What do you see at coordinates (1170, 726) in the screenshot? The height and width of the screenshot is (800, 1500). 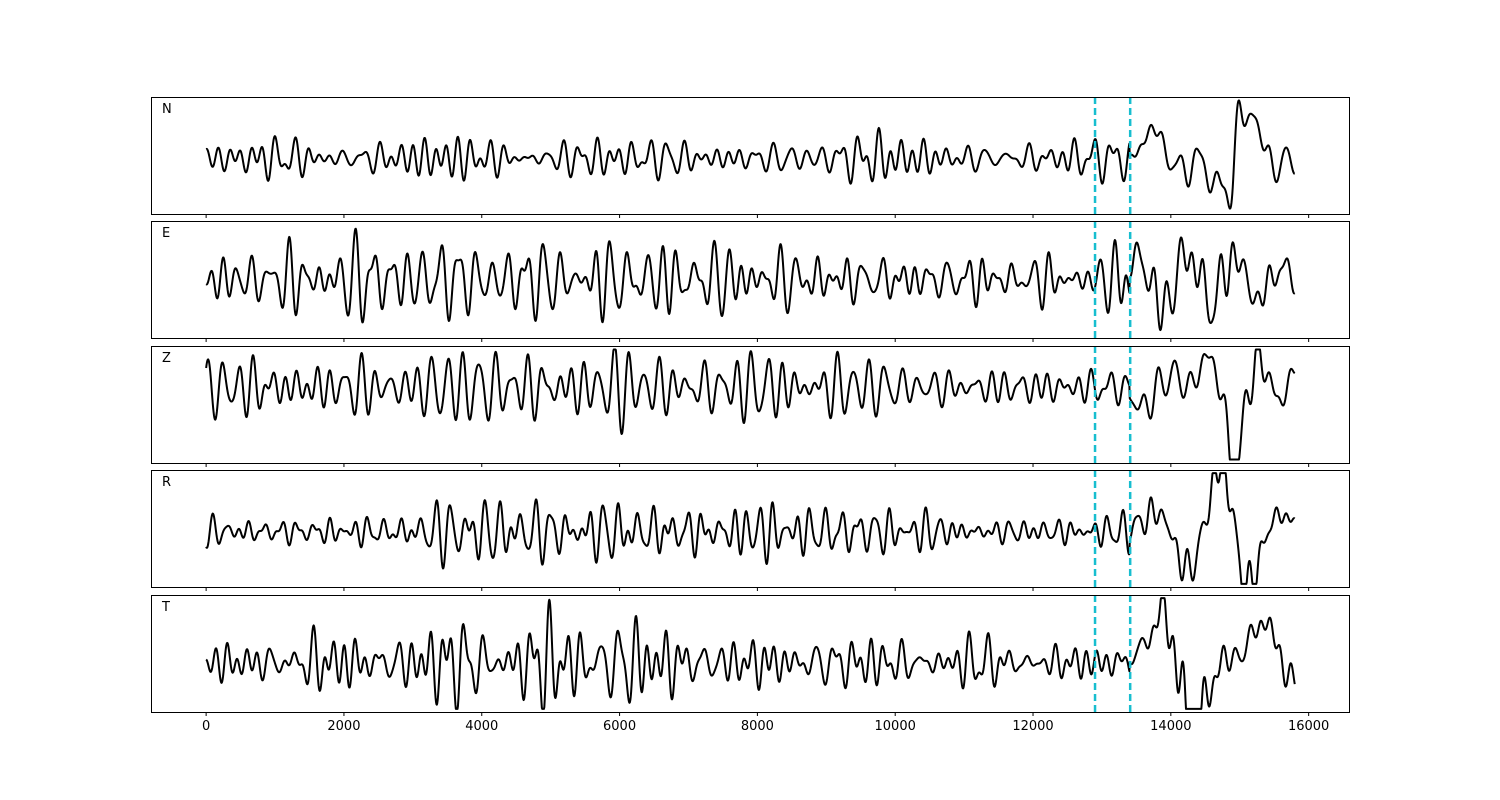 I see `x-tick-label: 14000` at bounding box center [1170, 726].